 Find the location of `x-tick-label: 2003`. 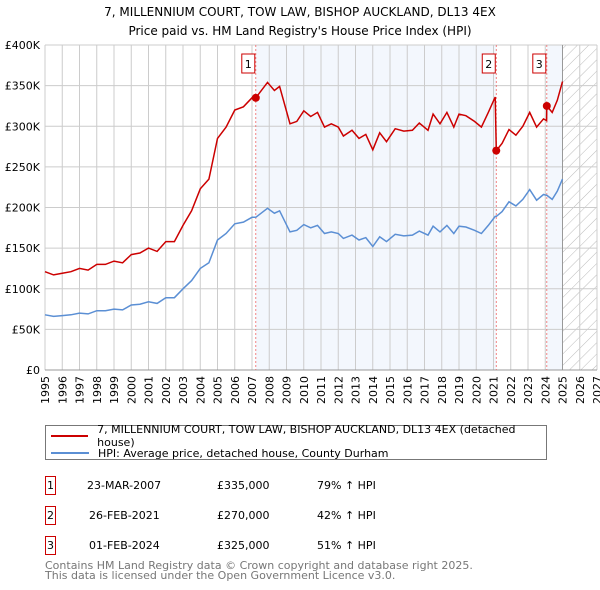

x-tick-label: 2003 is located at coordinates (183, 390).